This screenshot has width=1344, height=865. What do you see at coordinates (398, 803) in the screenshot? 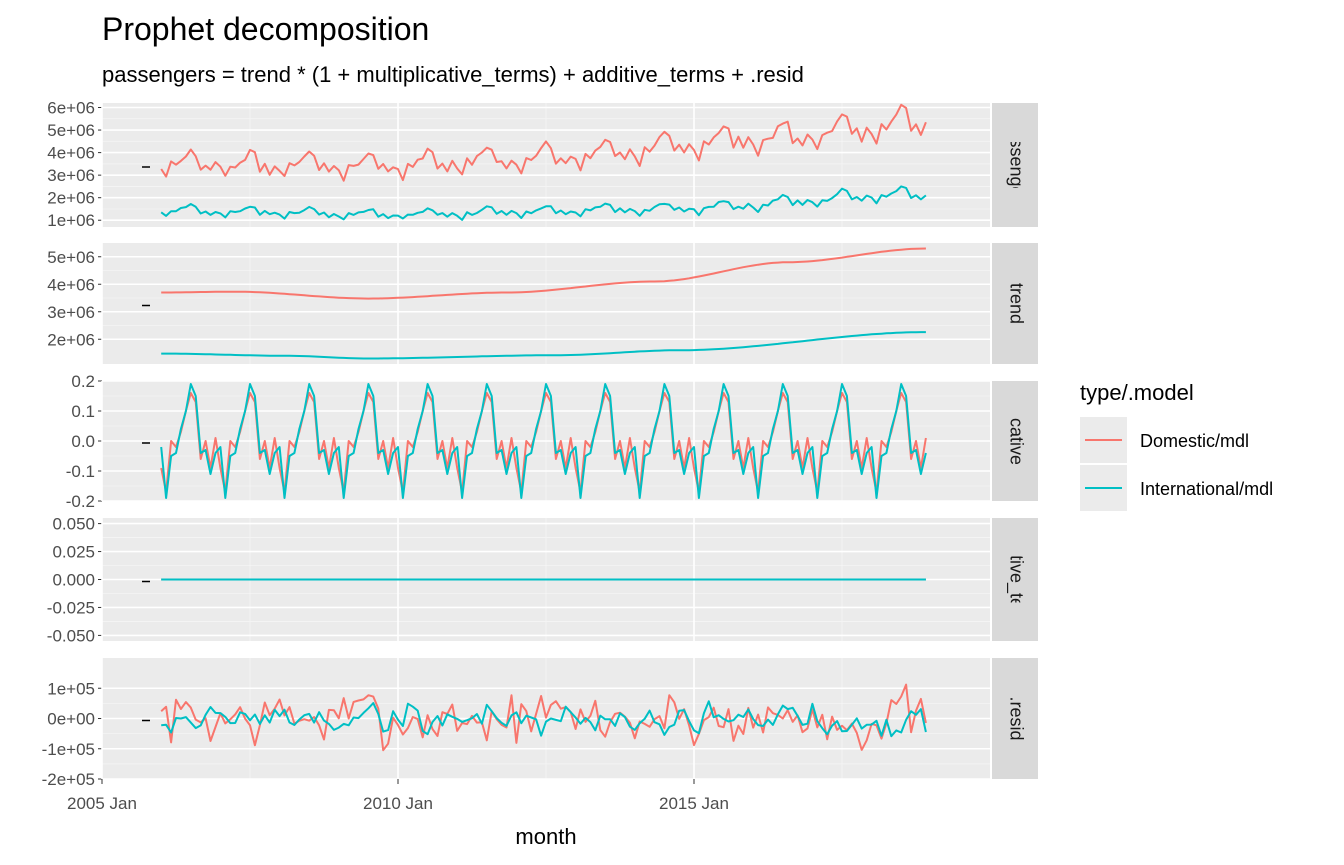
I see `x-tick-label: 2010 Jan` at bounding box center [398, 803].